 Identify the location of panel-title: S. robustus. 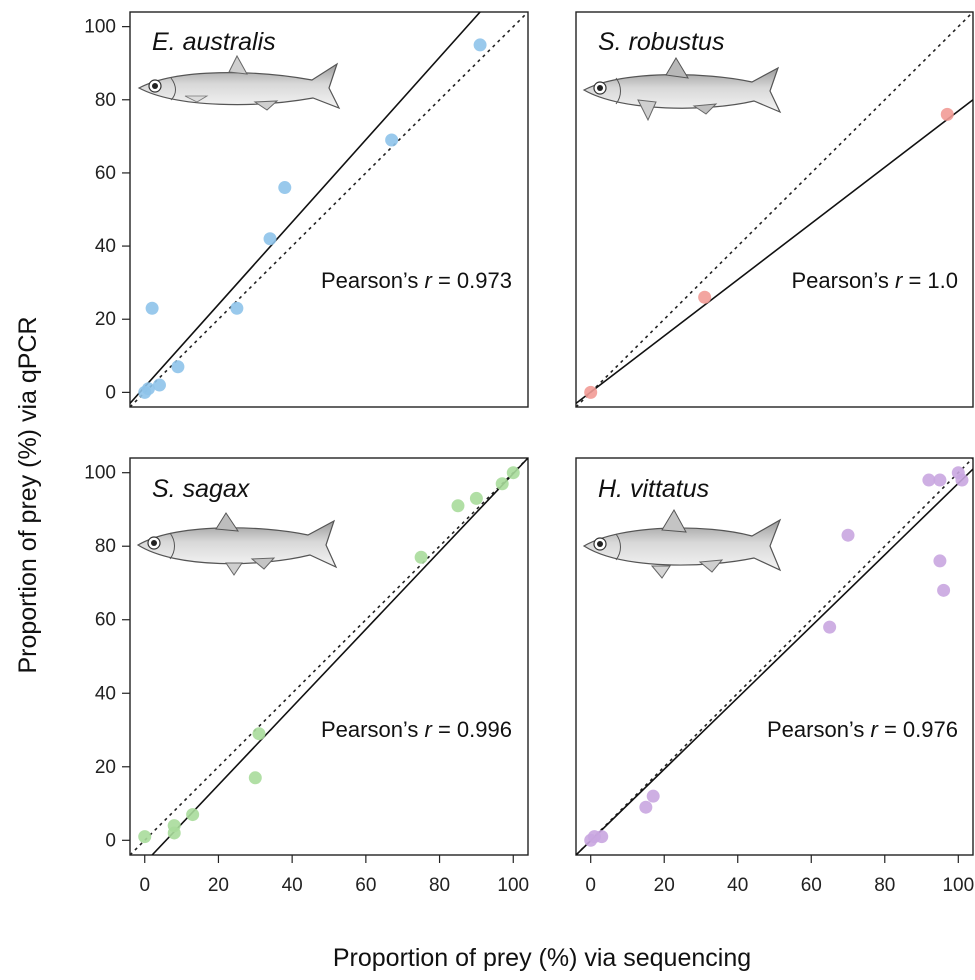
(661, 42).